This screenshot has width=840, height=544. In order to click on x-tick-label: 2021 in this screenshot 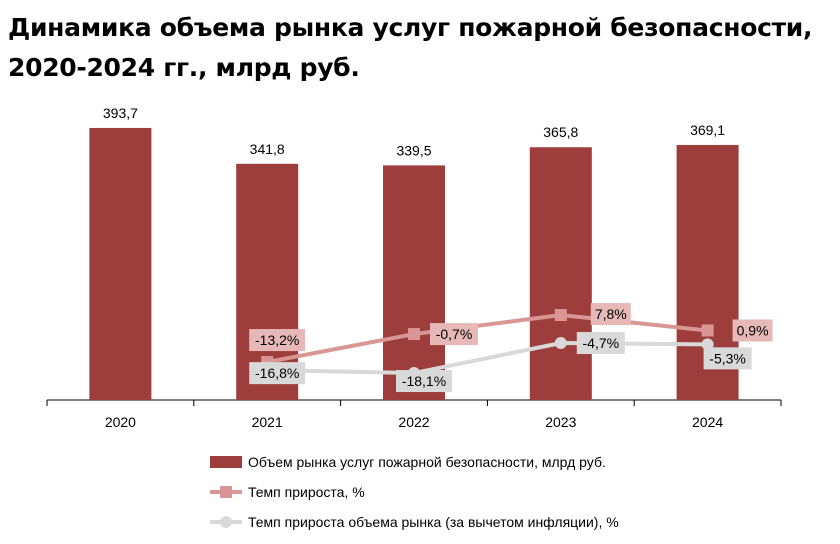, I will do `click(267, 422)`.